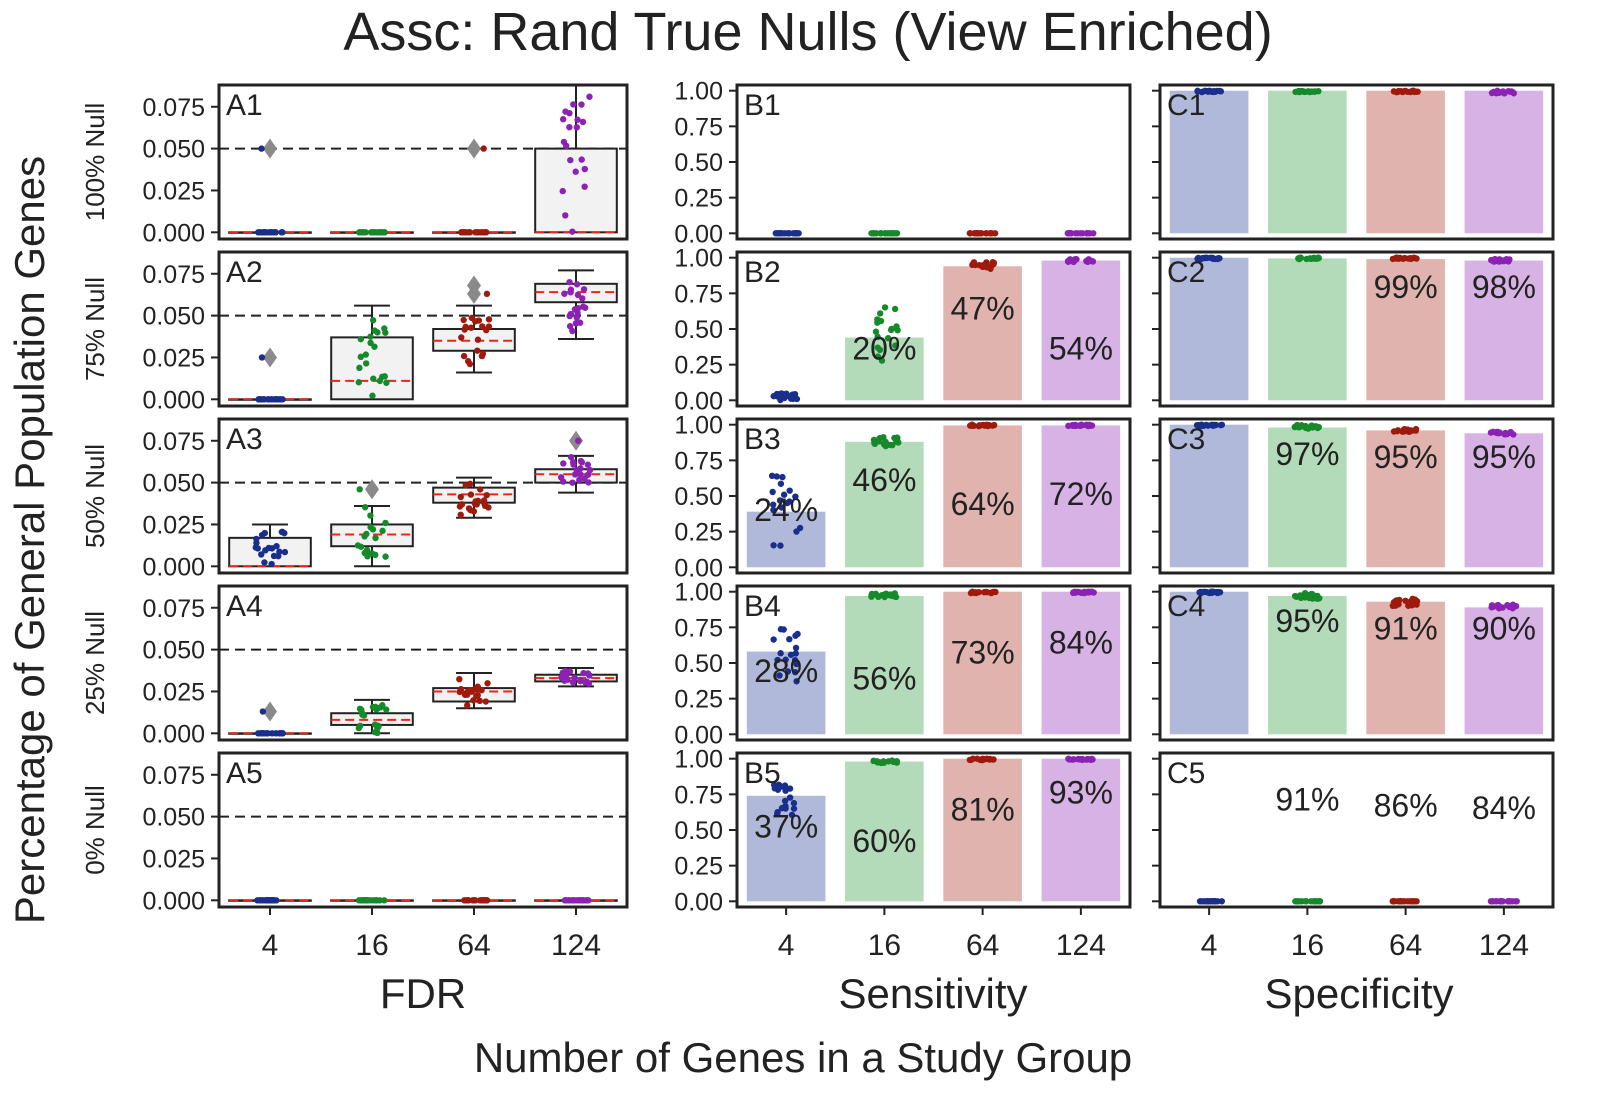 Image resolution: width=1600 pixels, height=1100 pixels. I want to click on percent-label: 81%, so click(983, 810).